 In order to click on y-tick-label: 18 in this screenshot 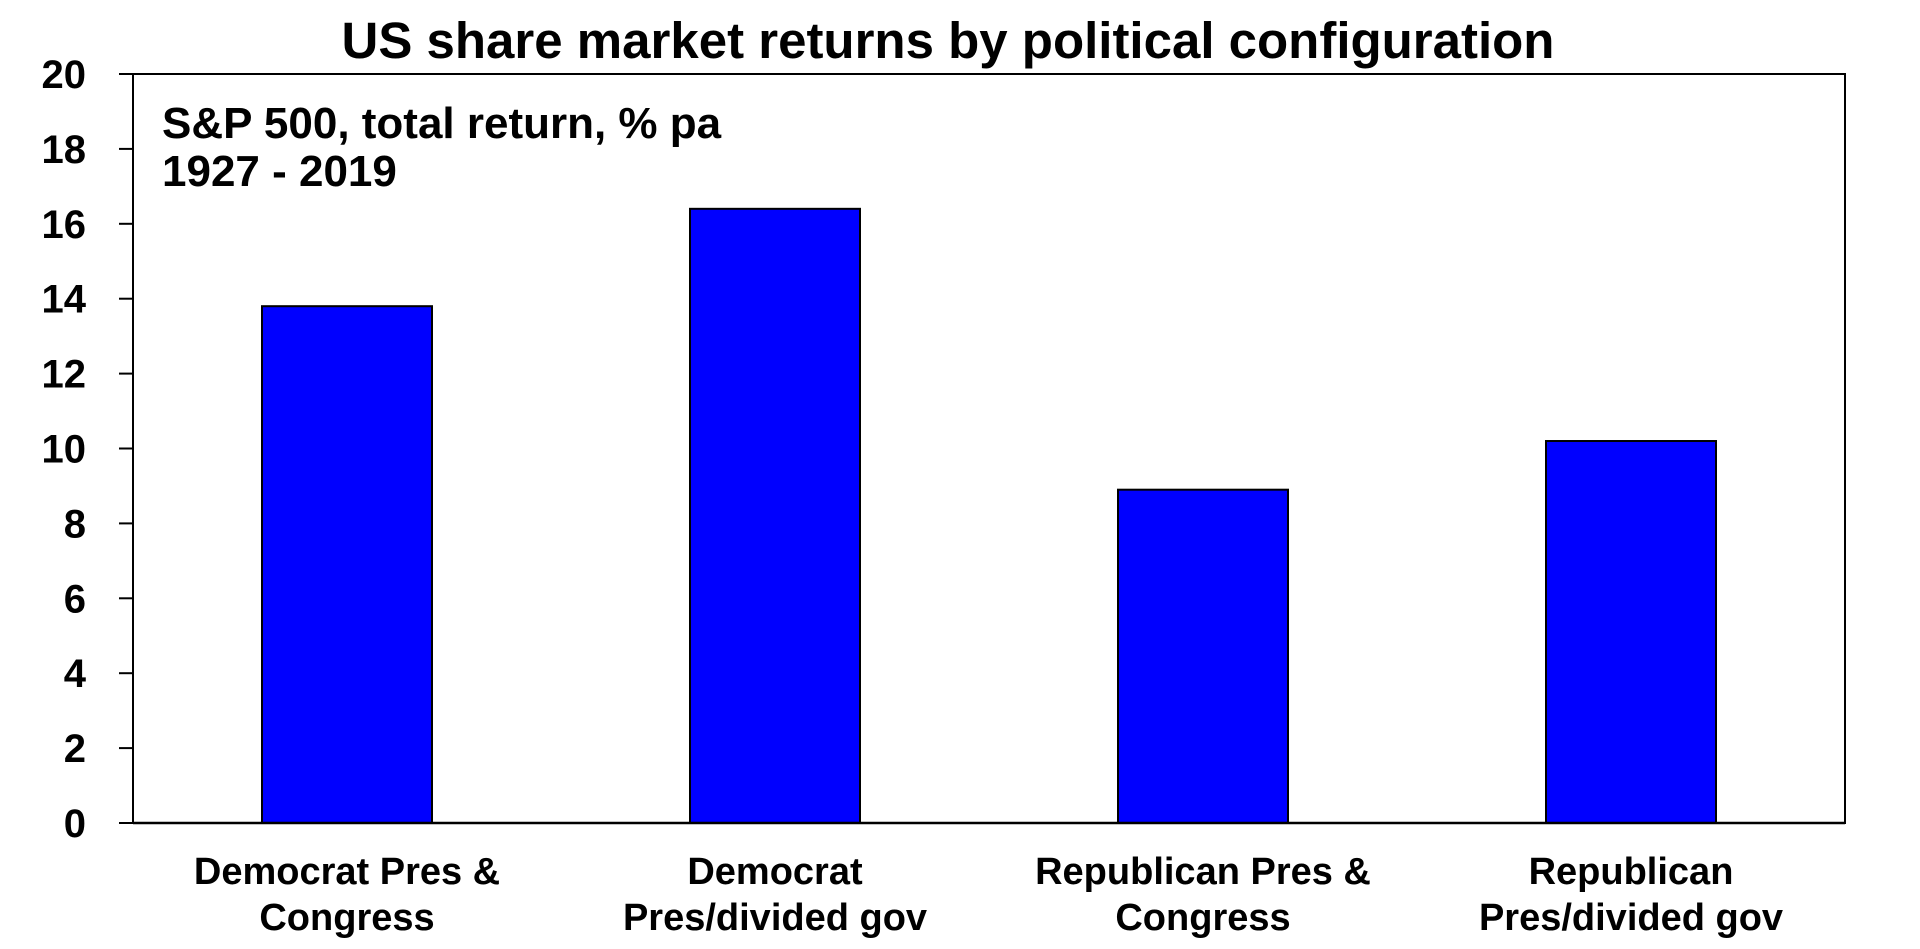, I will do `click(64, 150)`.